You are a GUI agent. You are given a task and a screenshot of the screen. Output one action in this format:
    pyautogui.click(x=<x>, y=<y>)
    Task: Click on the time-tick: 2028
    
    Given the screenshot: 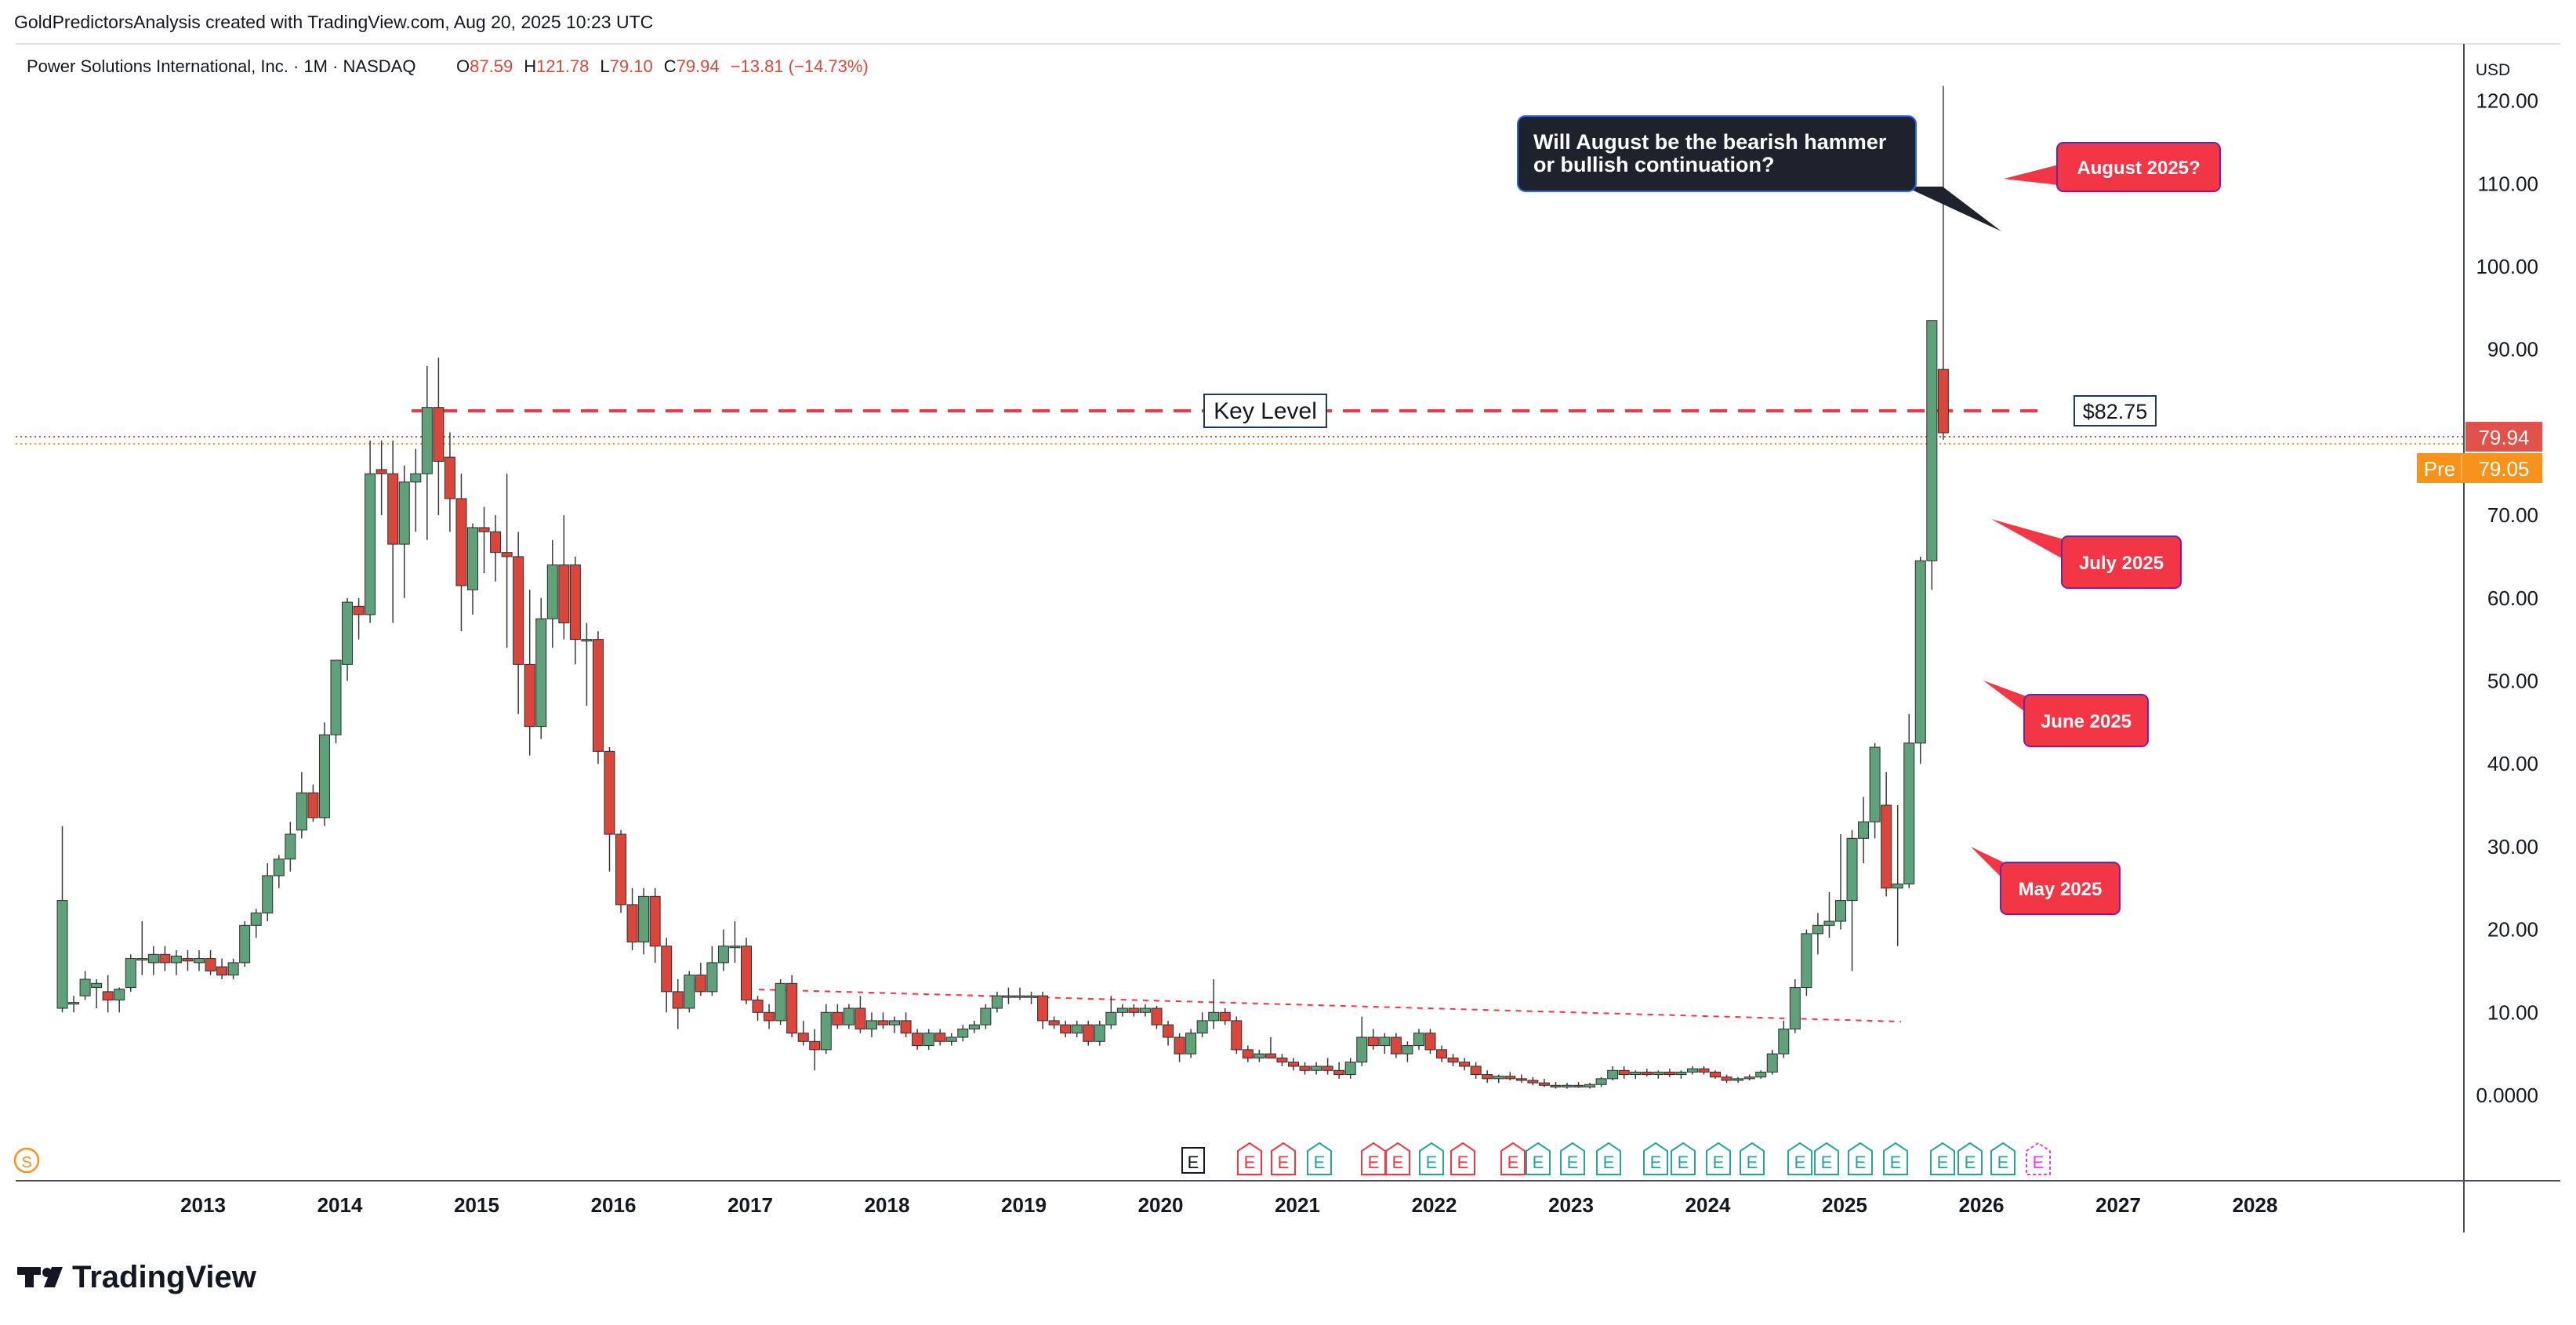 What is the action you would take?
    pyautogui.click(x=2255, y=1205)
    